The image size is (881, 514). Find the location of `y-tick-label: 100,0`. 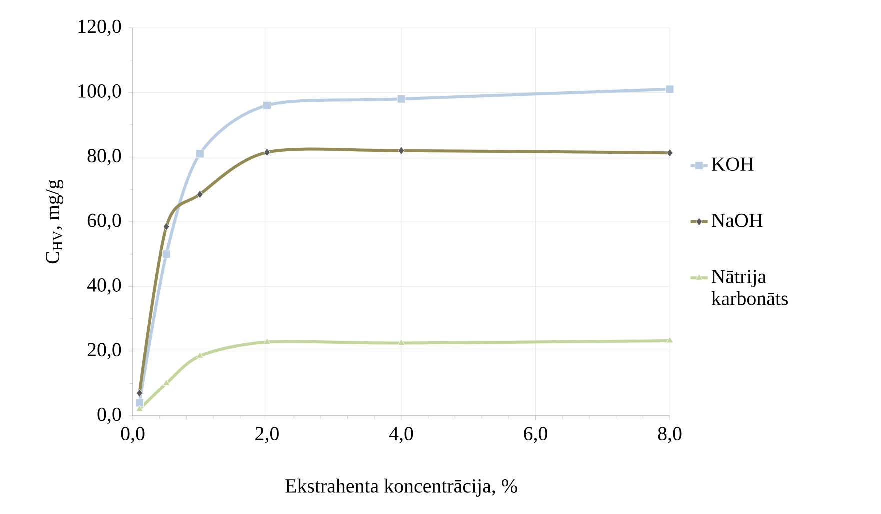

y-tick-label: 100,0 is located at coordinates (100, 92).